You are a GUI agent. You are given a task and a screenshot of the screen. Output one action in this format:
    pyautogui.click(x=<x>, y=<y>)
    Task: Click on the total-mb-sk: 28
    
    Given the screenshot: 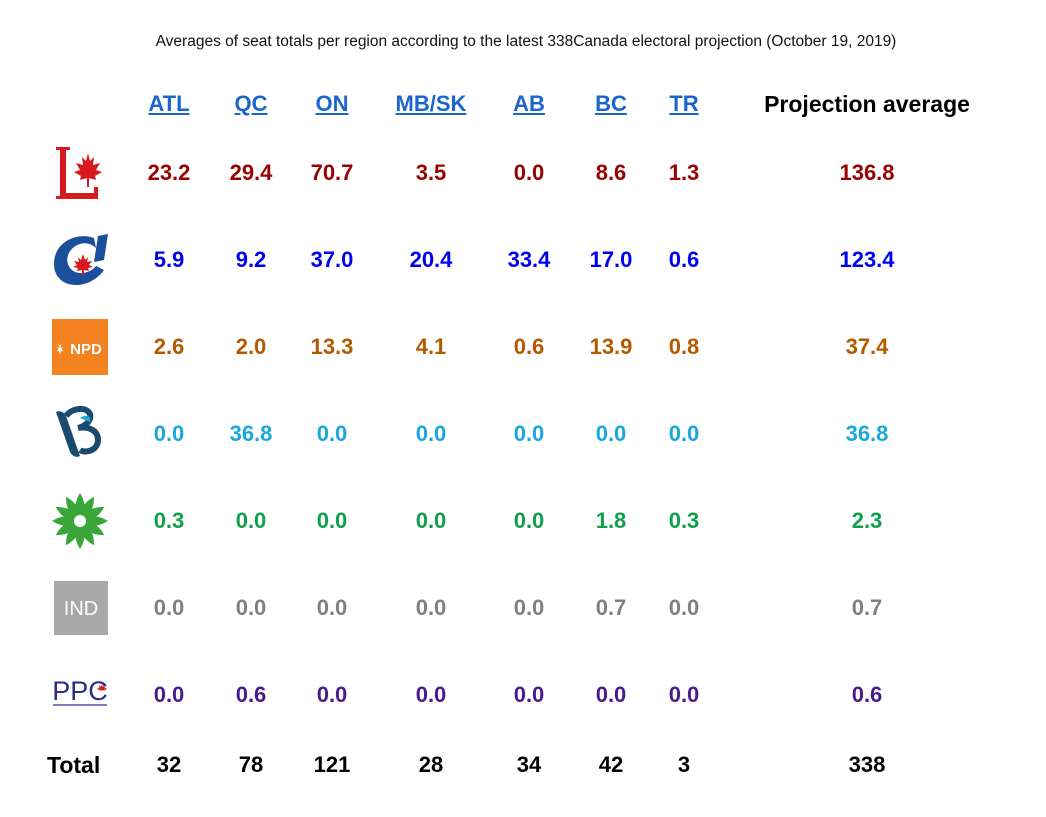 What is the action you would take?
    pyautogui.click(x=431, y=764)
    